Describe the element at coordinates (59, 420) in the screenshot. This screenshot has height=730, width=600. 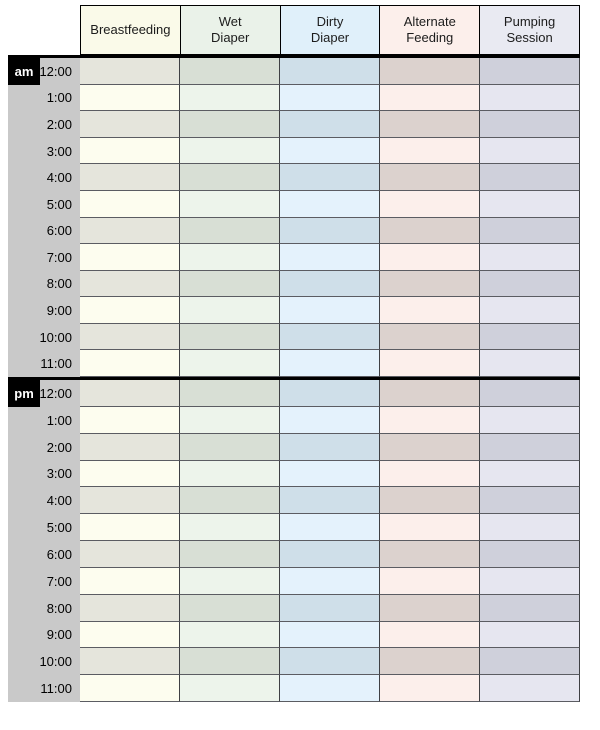
I see `time-label: 1:00` at that location.